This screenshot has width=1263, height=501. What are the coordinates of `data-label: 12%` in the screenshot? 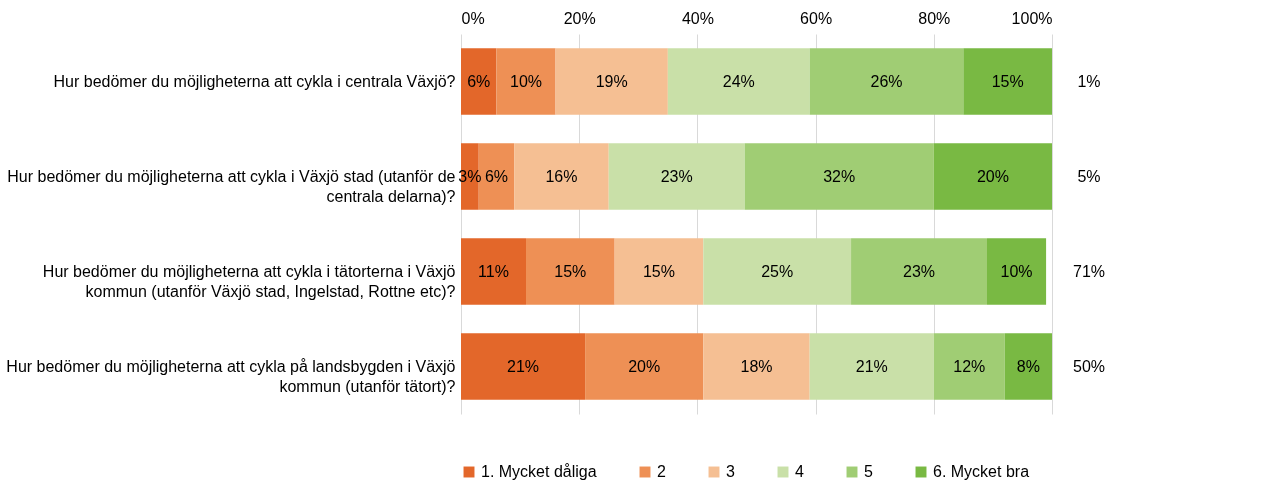 It's located at (969, 366).